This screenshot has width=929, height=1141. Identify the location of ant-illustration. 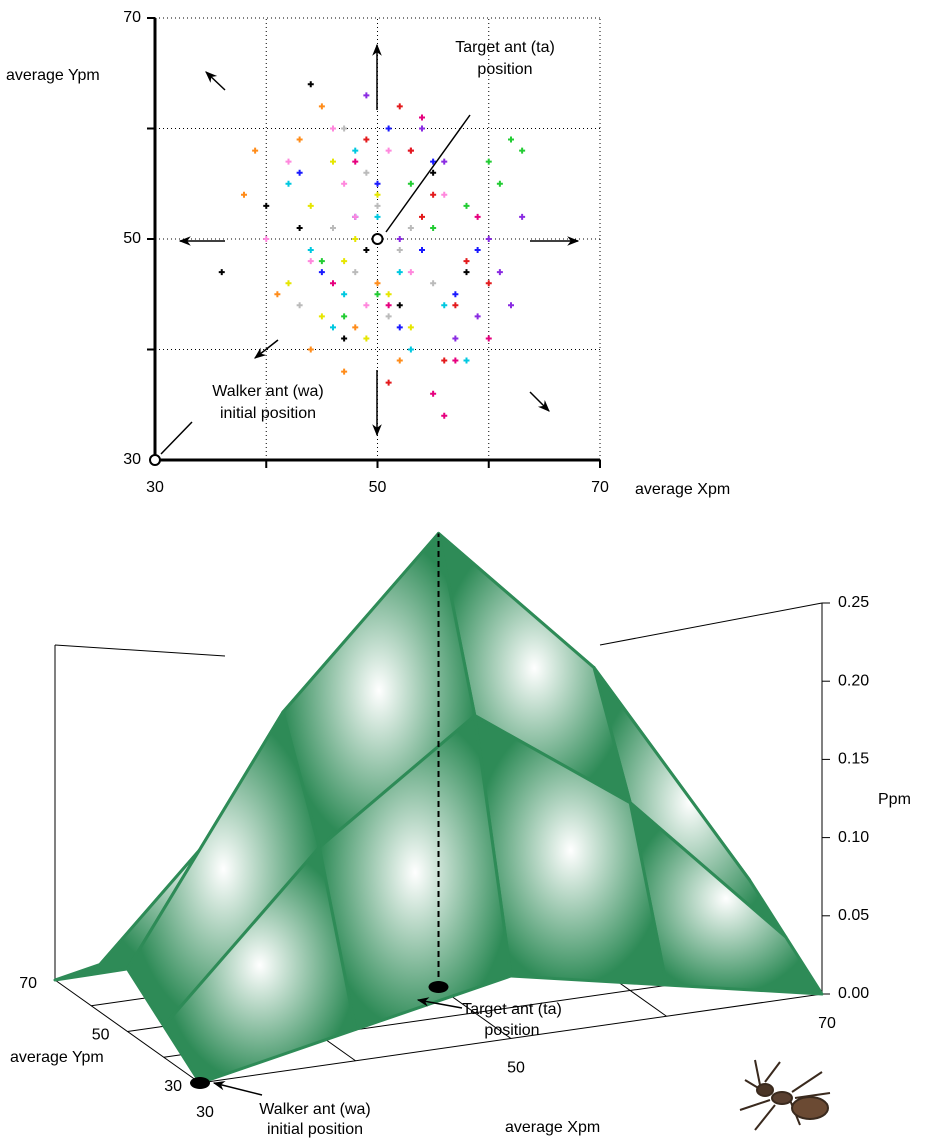
(785, 1095).